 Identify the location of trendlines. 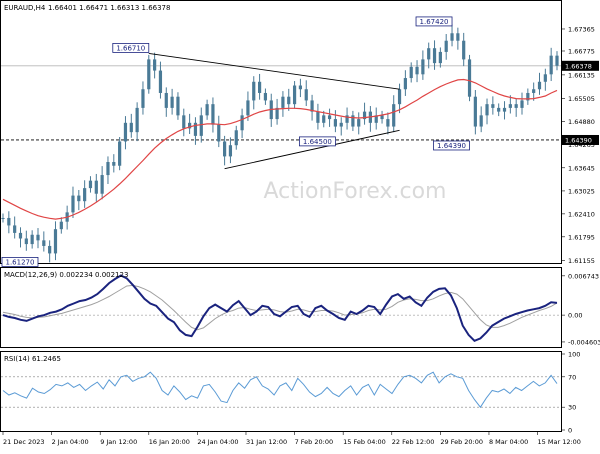
(274, 111).